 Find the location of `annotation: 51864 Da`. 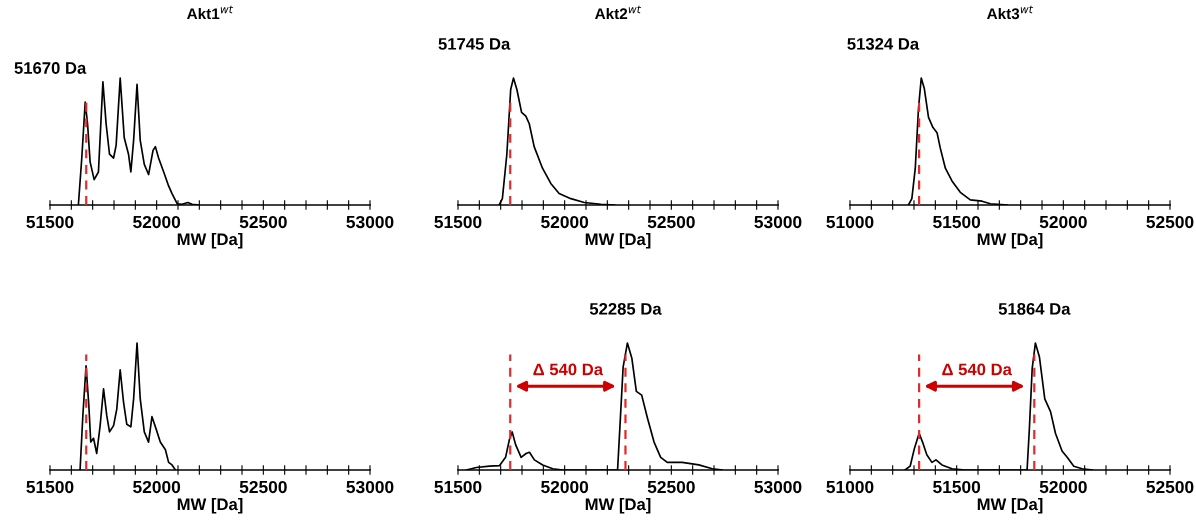

annotation: 51864 Da is located at coordinates (1034, 308).